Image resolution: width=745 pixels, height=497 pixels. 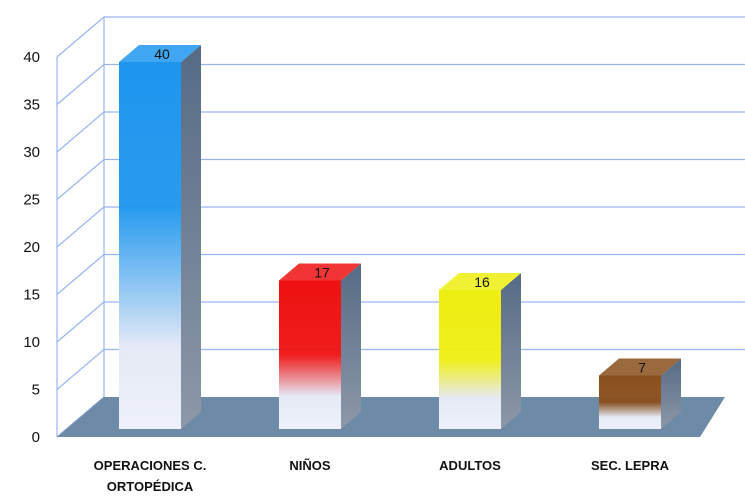 What do you see at coordinates (36, 390) in the screenshot?
I see `y-tick-label: 5` at bounding box center [36, 390].